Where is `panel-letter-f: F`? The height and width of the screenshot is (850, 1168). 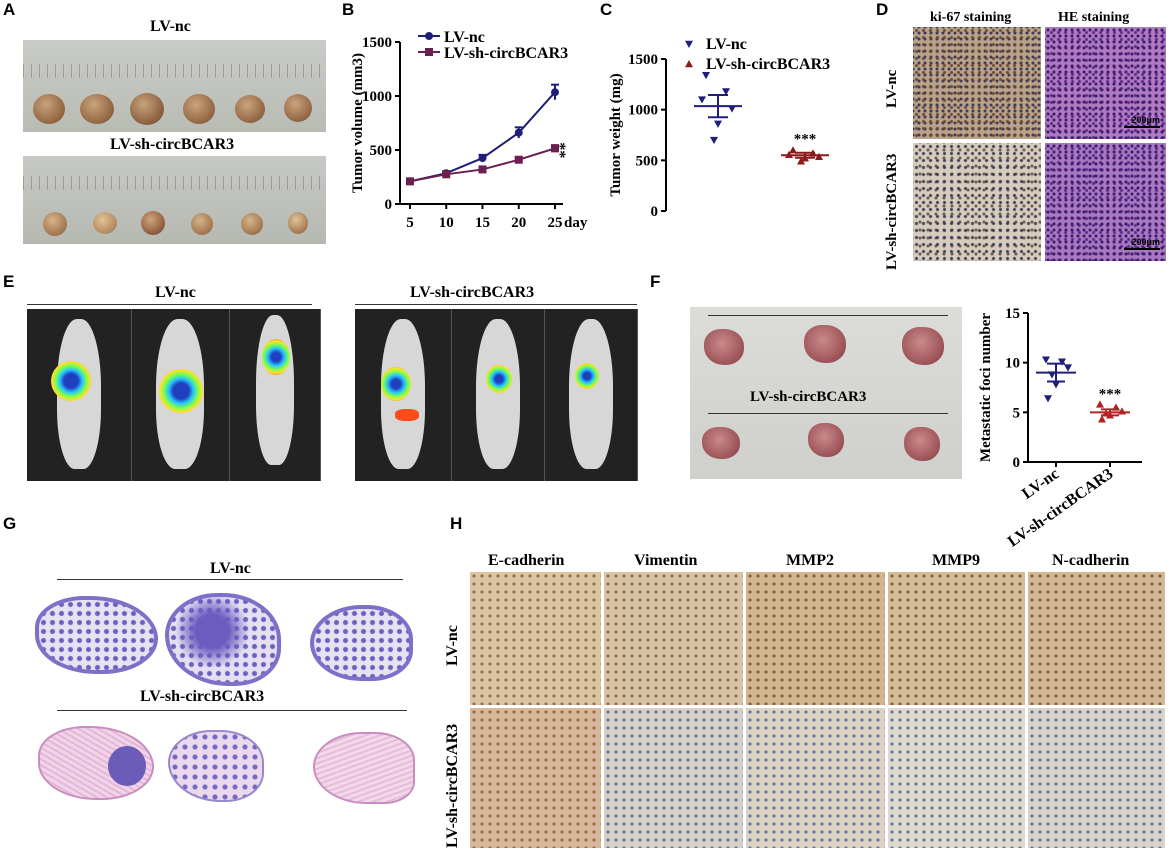 panel-letter-f: F is located at coordinates (655, 281).